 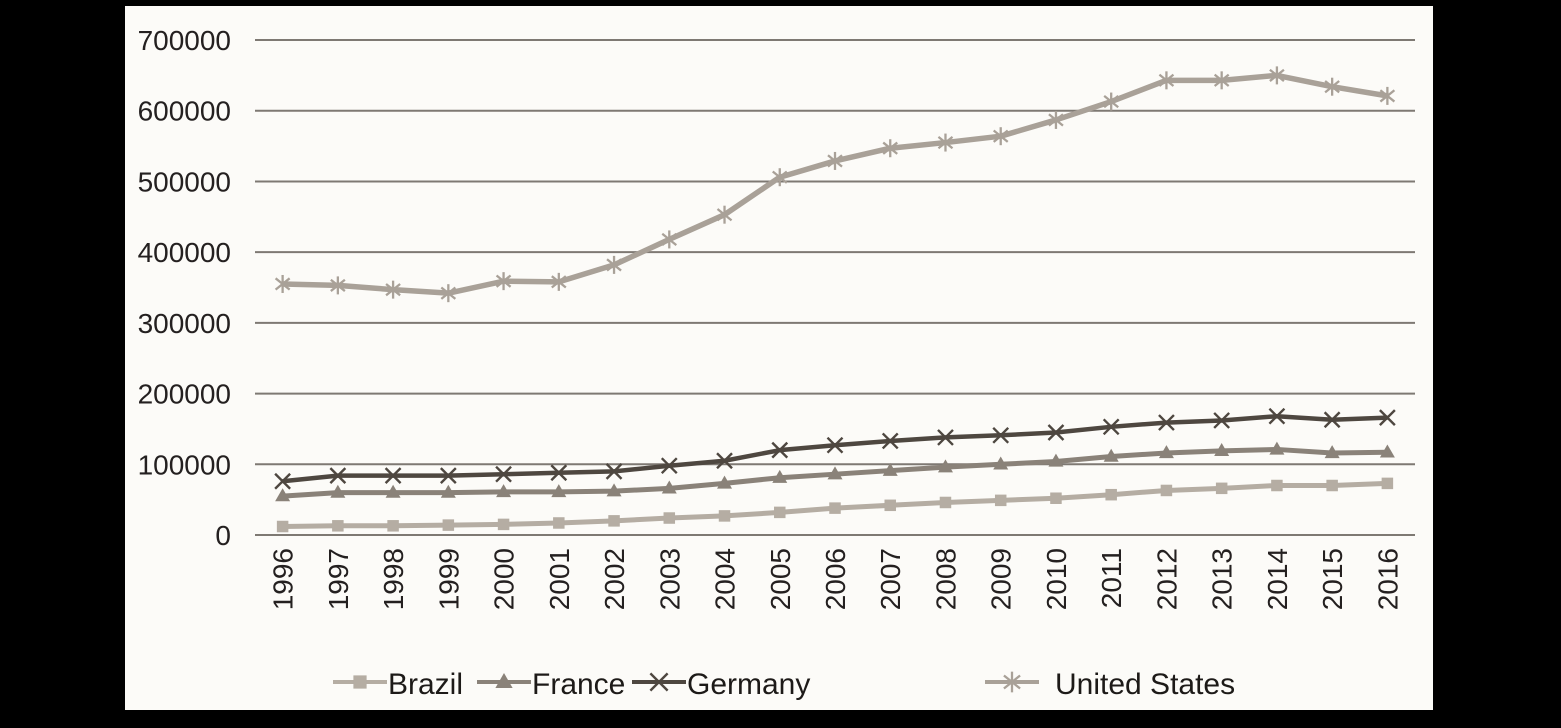 What do you see at coordinates (1111, 578) in the screenshot?
I see `x-axis-label: 2011` at bounding box center [1111, 578].